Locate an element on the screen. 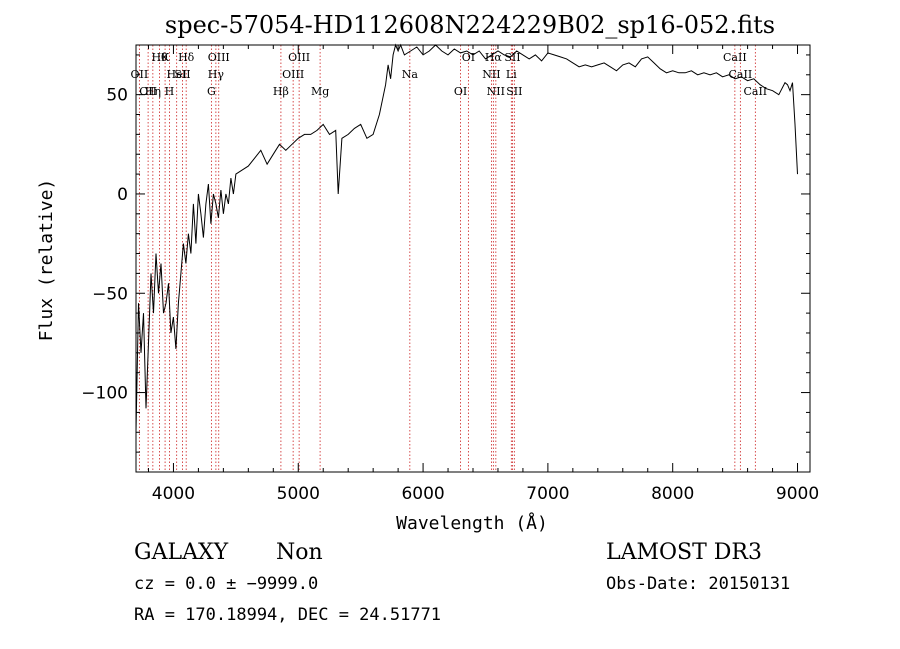  y-axis-label: Flux (relative) is located at coordinates (46, 260).